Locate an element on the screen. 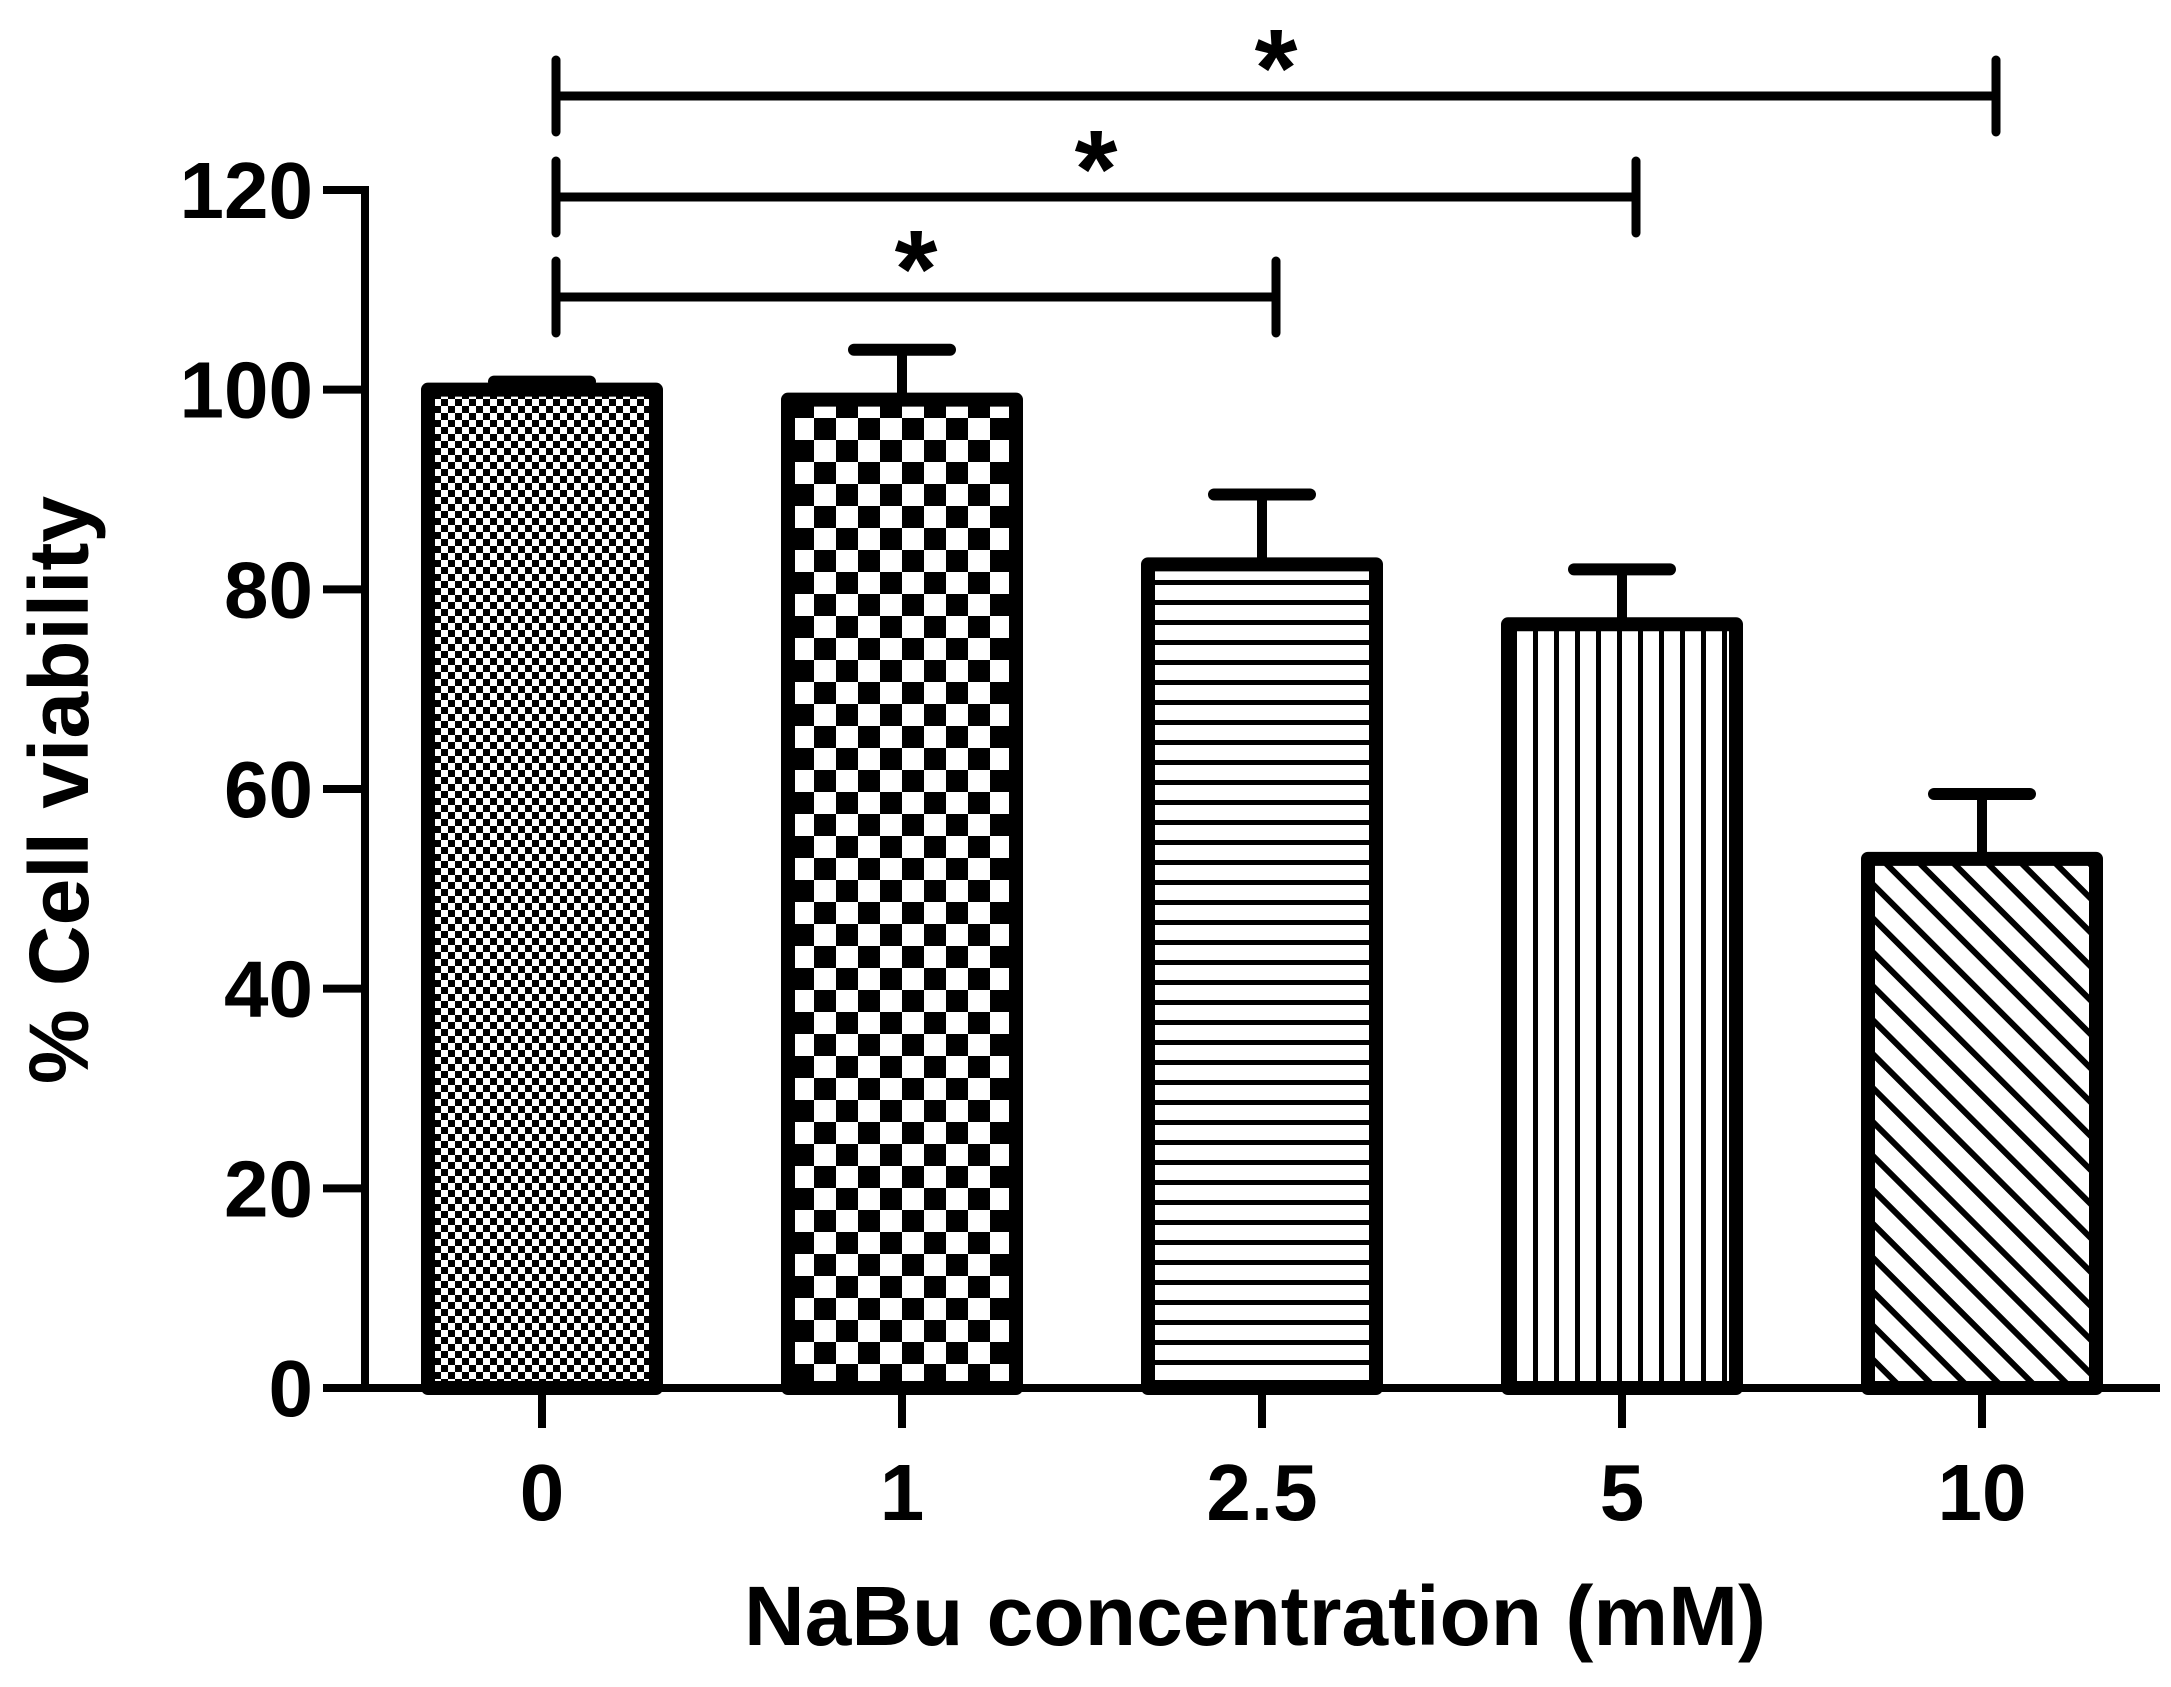 The image size is (2171, 1687). x-tick-label: 5 is located at coordinates (1622, 1492).